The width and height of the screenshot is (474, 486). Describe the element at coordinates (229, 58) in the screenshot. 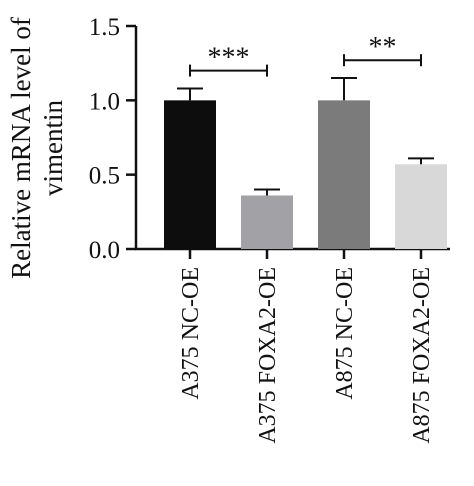

I see `significance-label: ***` at that location.